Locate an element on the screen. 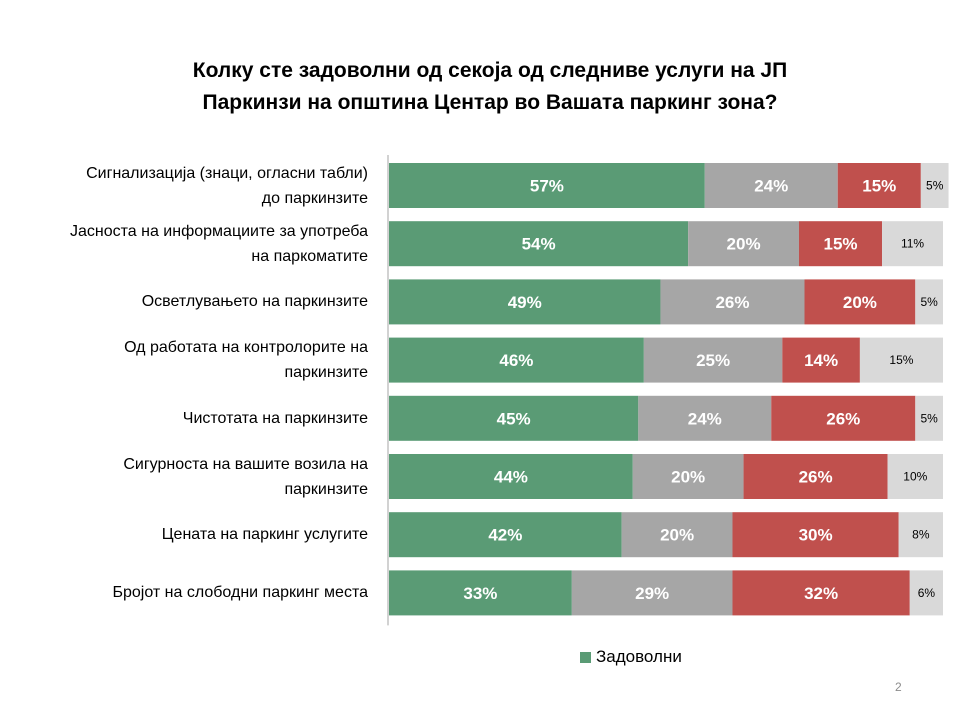 Image resolution: width=960 pixels, height=720 pixels. data-label-3-4: 5% is located at coordinates (929, 302).